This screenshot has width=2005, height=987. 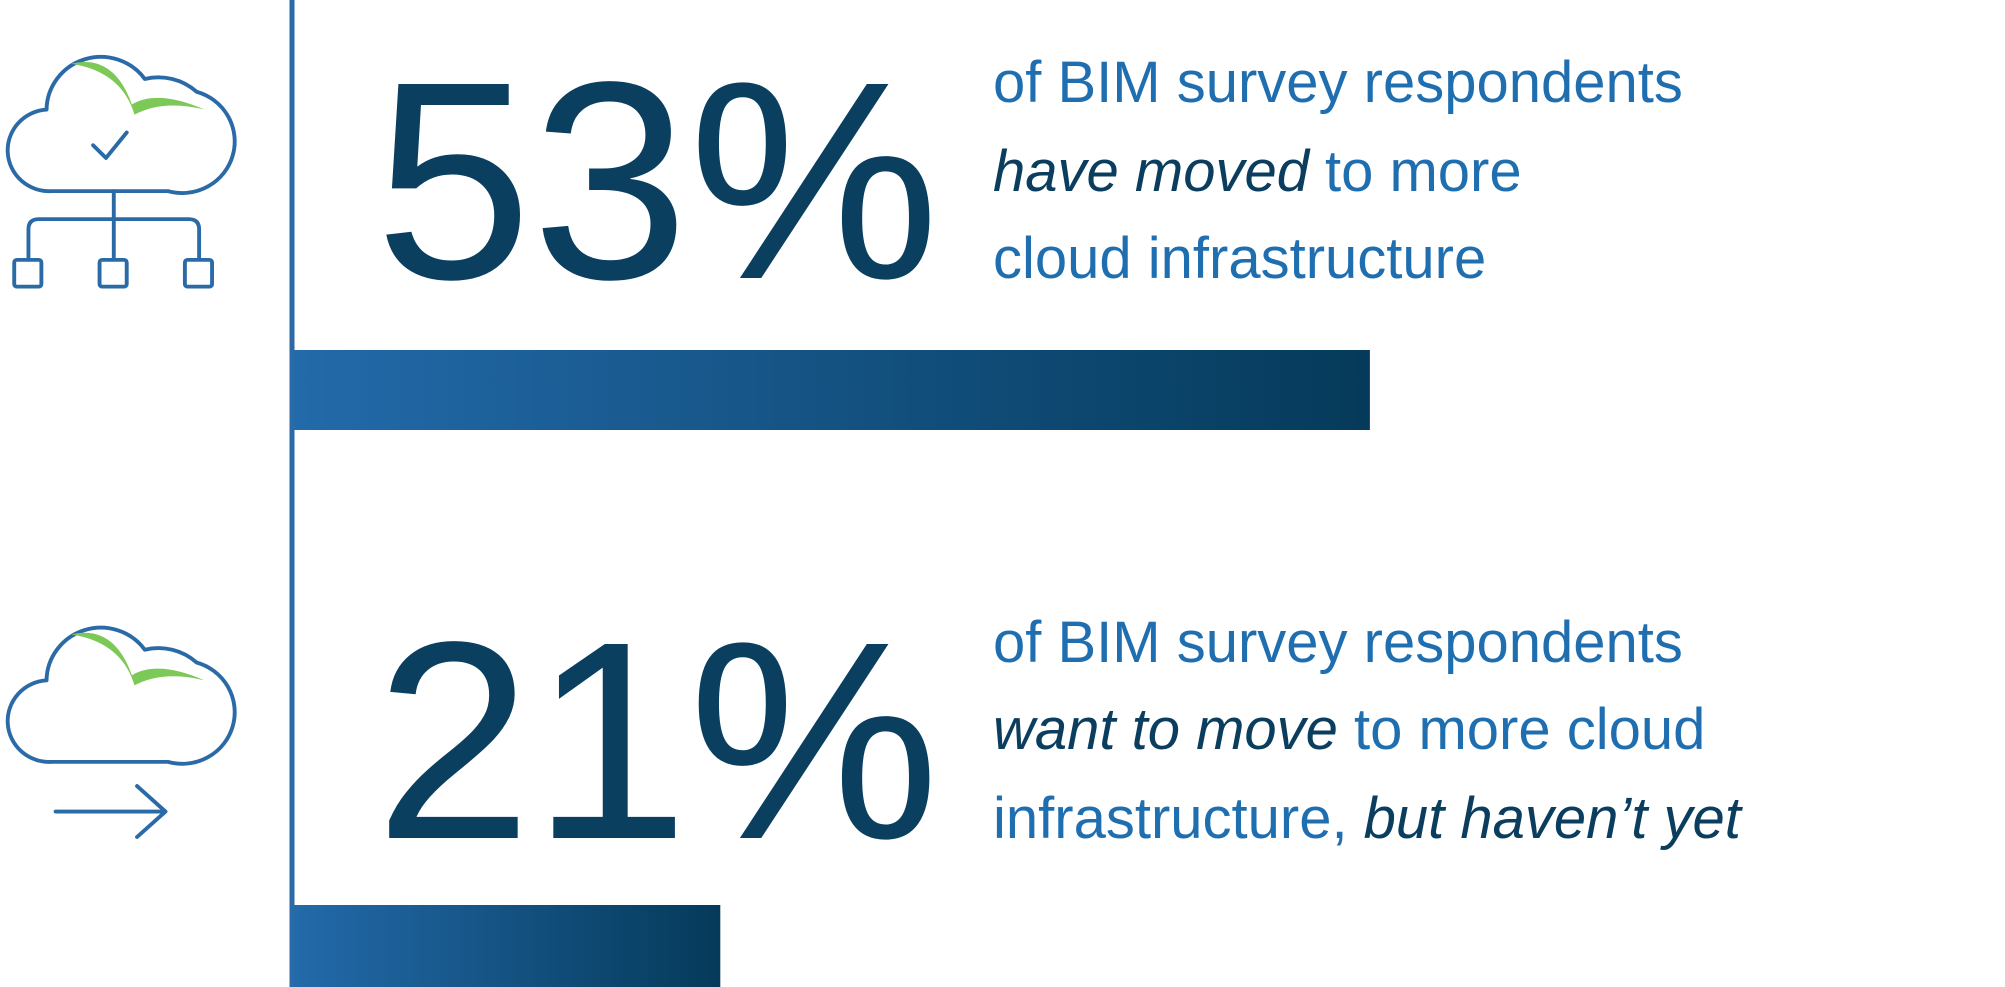 I want to click on cloud-network-icon, so click(x=121, y=172).